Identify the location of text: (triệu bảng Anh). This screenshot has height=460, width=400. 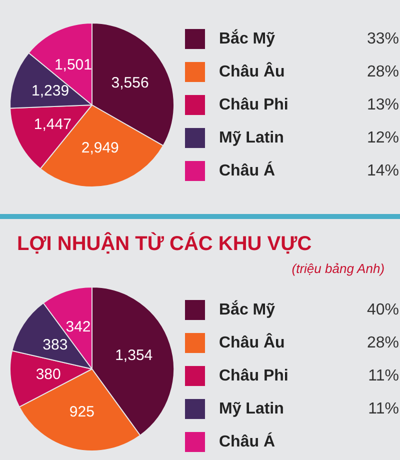
(338, 268).